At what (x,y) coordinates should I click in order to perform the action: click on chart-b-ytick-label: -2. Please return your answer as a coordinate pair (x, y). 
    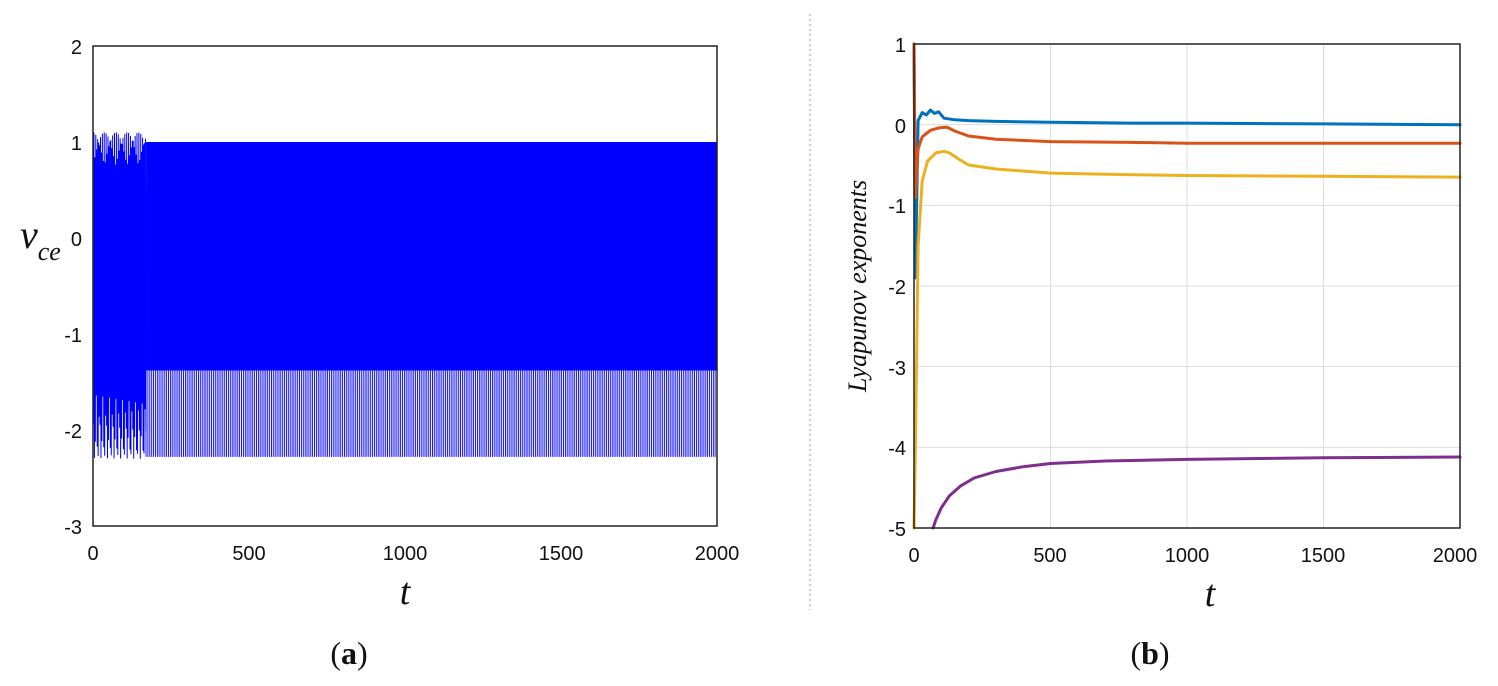
    Looking at the image, I should click on (897, 288).